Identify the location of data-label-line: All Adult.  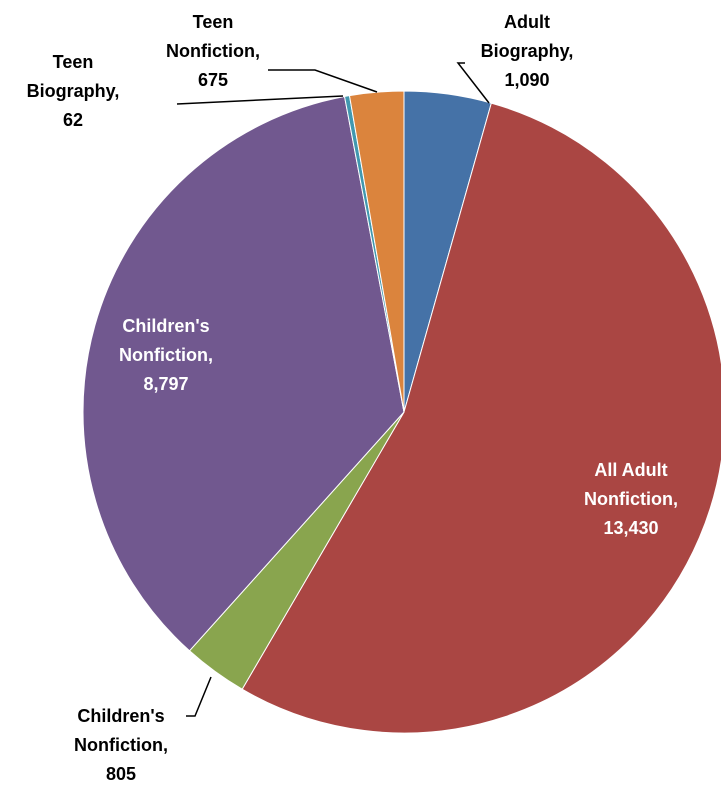
(630, 470).